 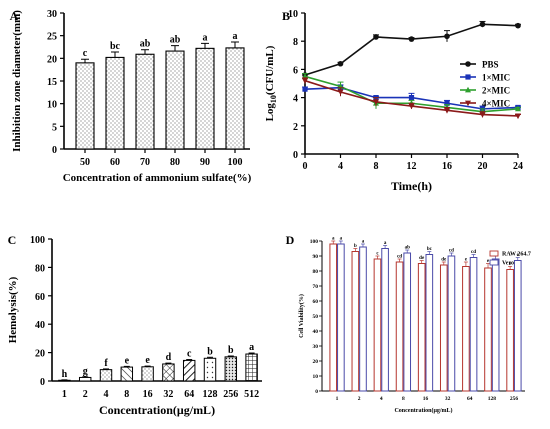 What do you see at coordinates (40, 268) in the screenshot?
I see `y-tick-label: 80` at bounding box center [40, 268].